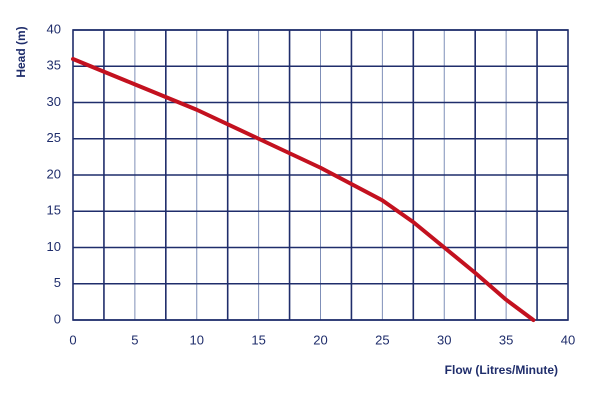  I want to click on x-tick-label: 5, so click(134, 339).